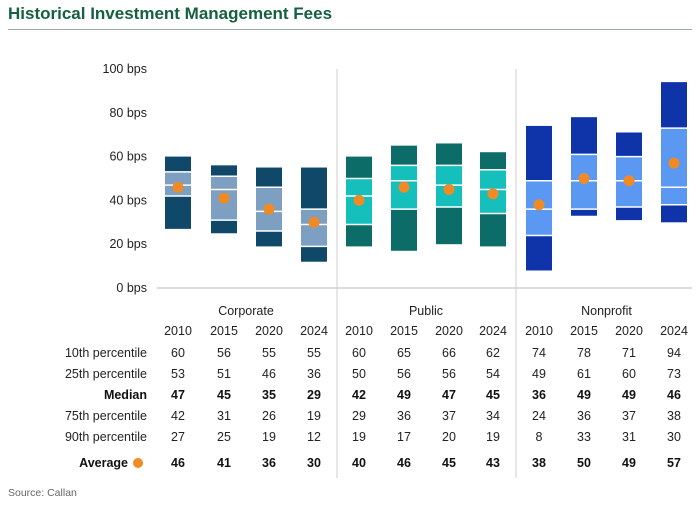 This screenshot has height=507, width=700. What do you see at coordinates (359, 395) in the screenshot?
I see `cell-median: 42` at bounding box center [359, 395].